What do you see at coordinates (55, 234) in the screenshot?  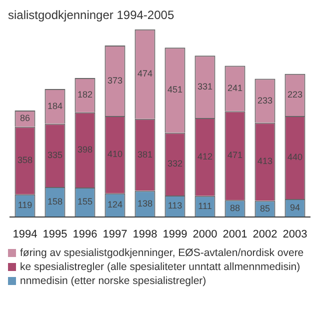 I see `x-tick-label: 1995` at bounding box center [55, 234].